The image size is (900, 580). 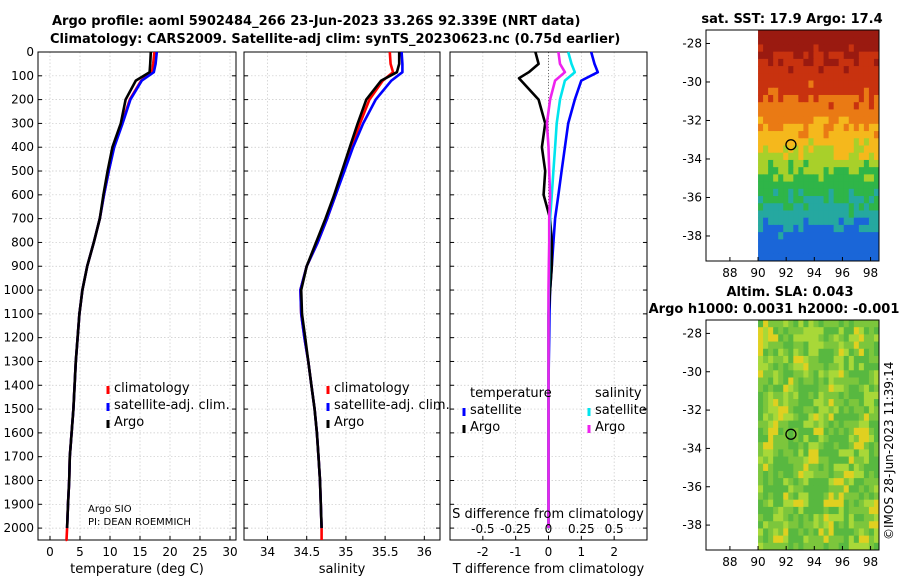 I want to click on y-tick-label: 1500, so click(x=18, y=409).